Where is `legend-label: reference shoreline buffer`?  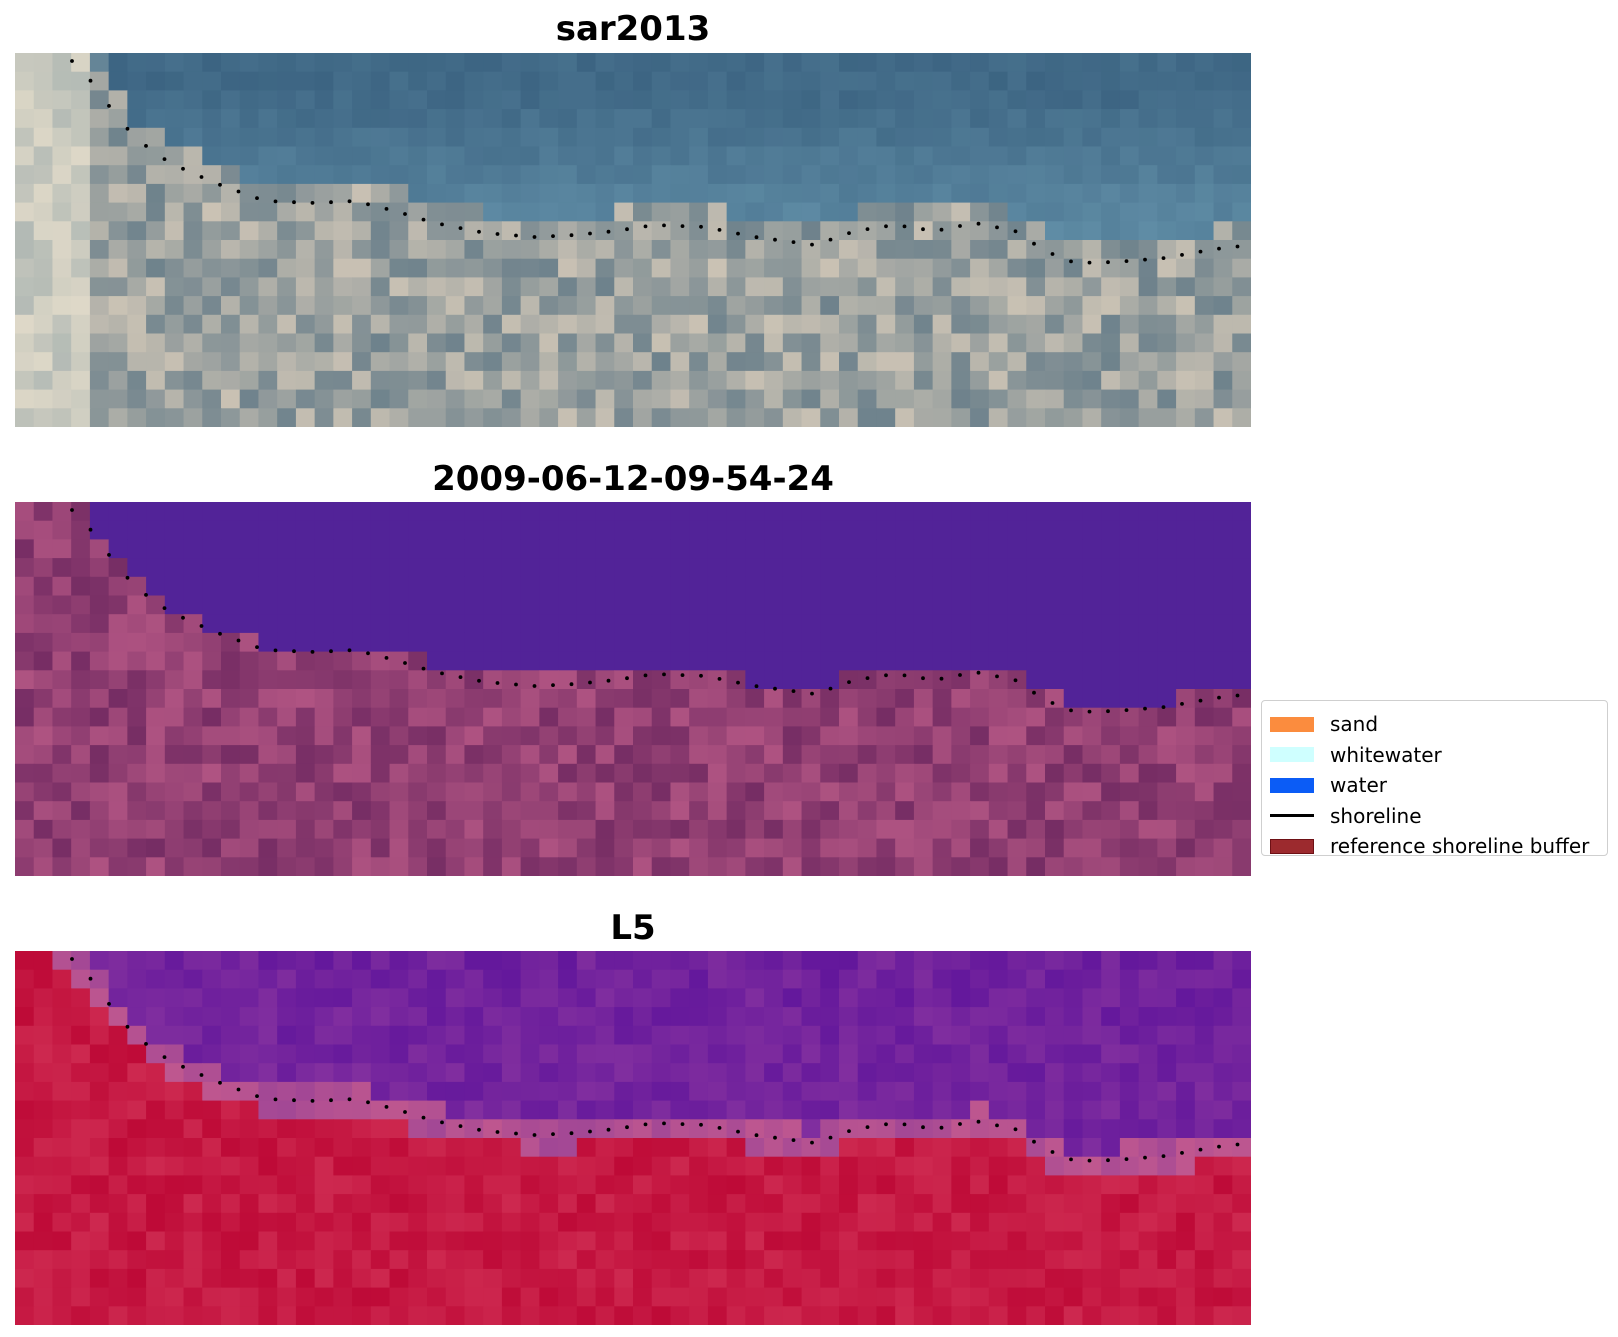 legend-label: reference shoreline buffer is located at coordinates (1460, 846).